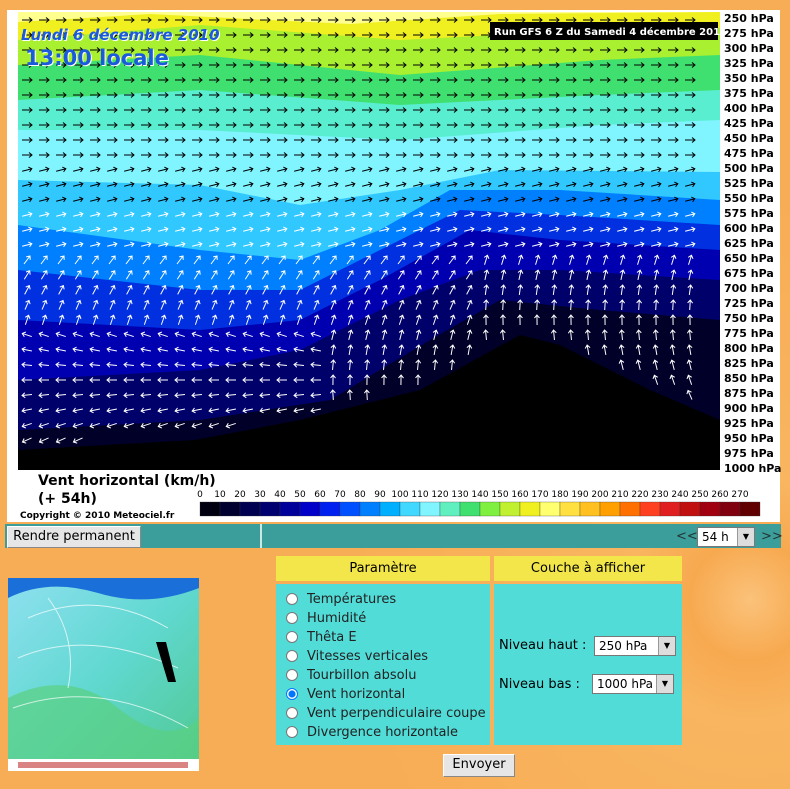 This screenshot has width=790, height=789. I want to click on submit-button: Envoyer, so click(479, 765).